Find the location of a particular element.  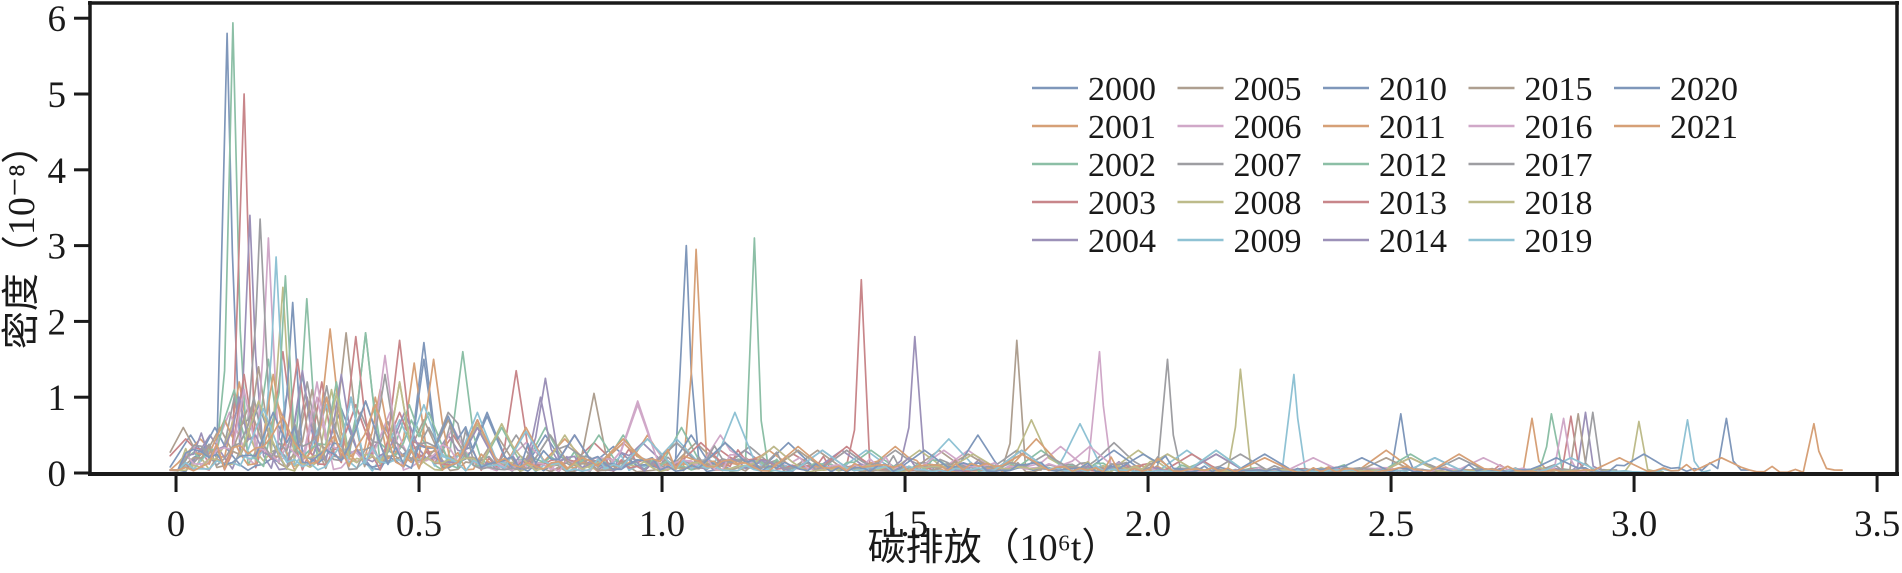

y-tick-label: 2 is located at coordinates (57, 322).